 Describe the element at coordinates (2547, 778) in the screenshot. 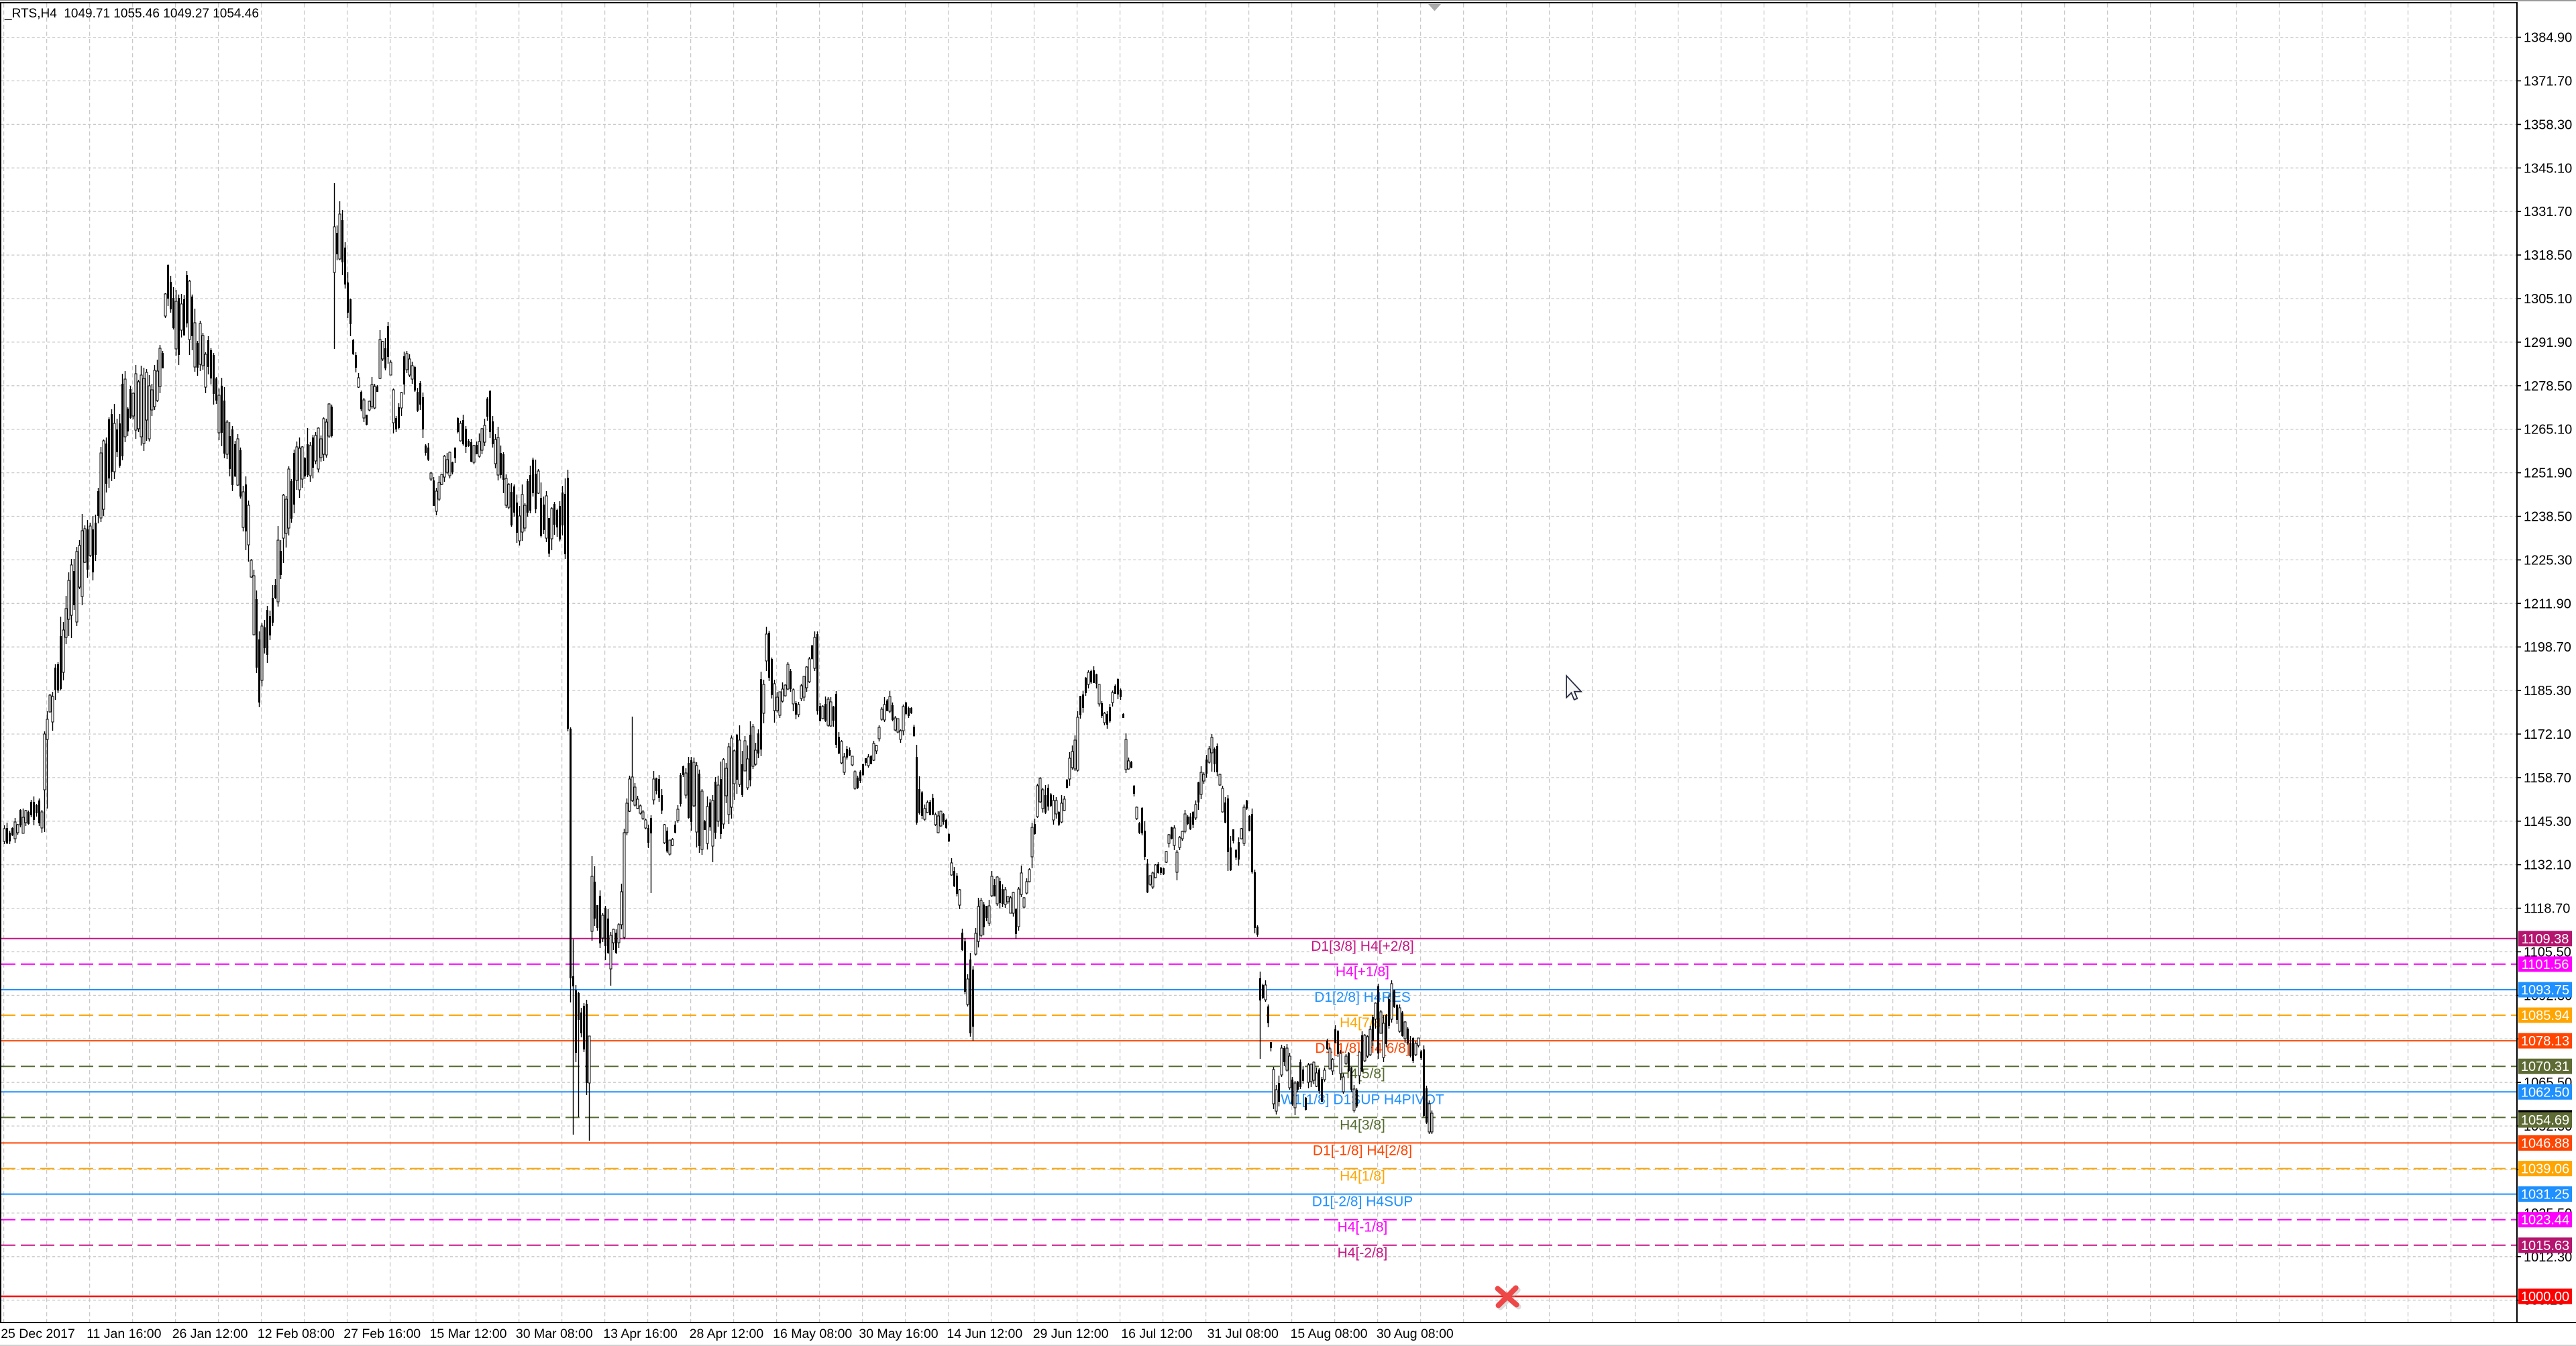

I see `svg-text: 1158.70` at that location.